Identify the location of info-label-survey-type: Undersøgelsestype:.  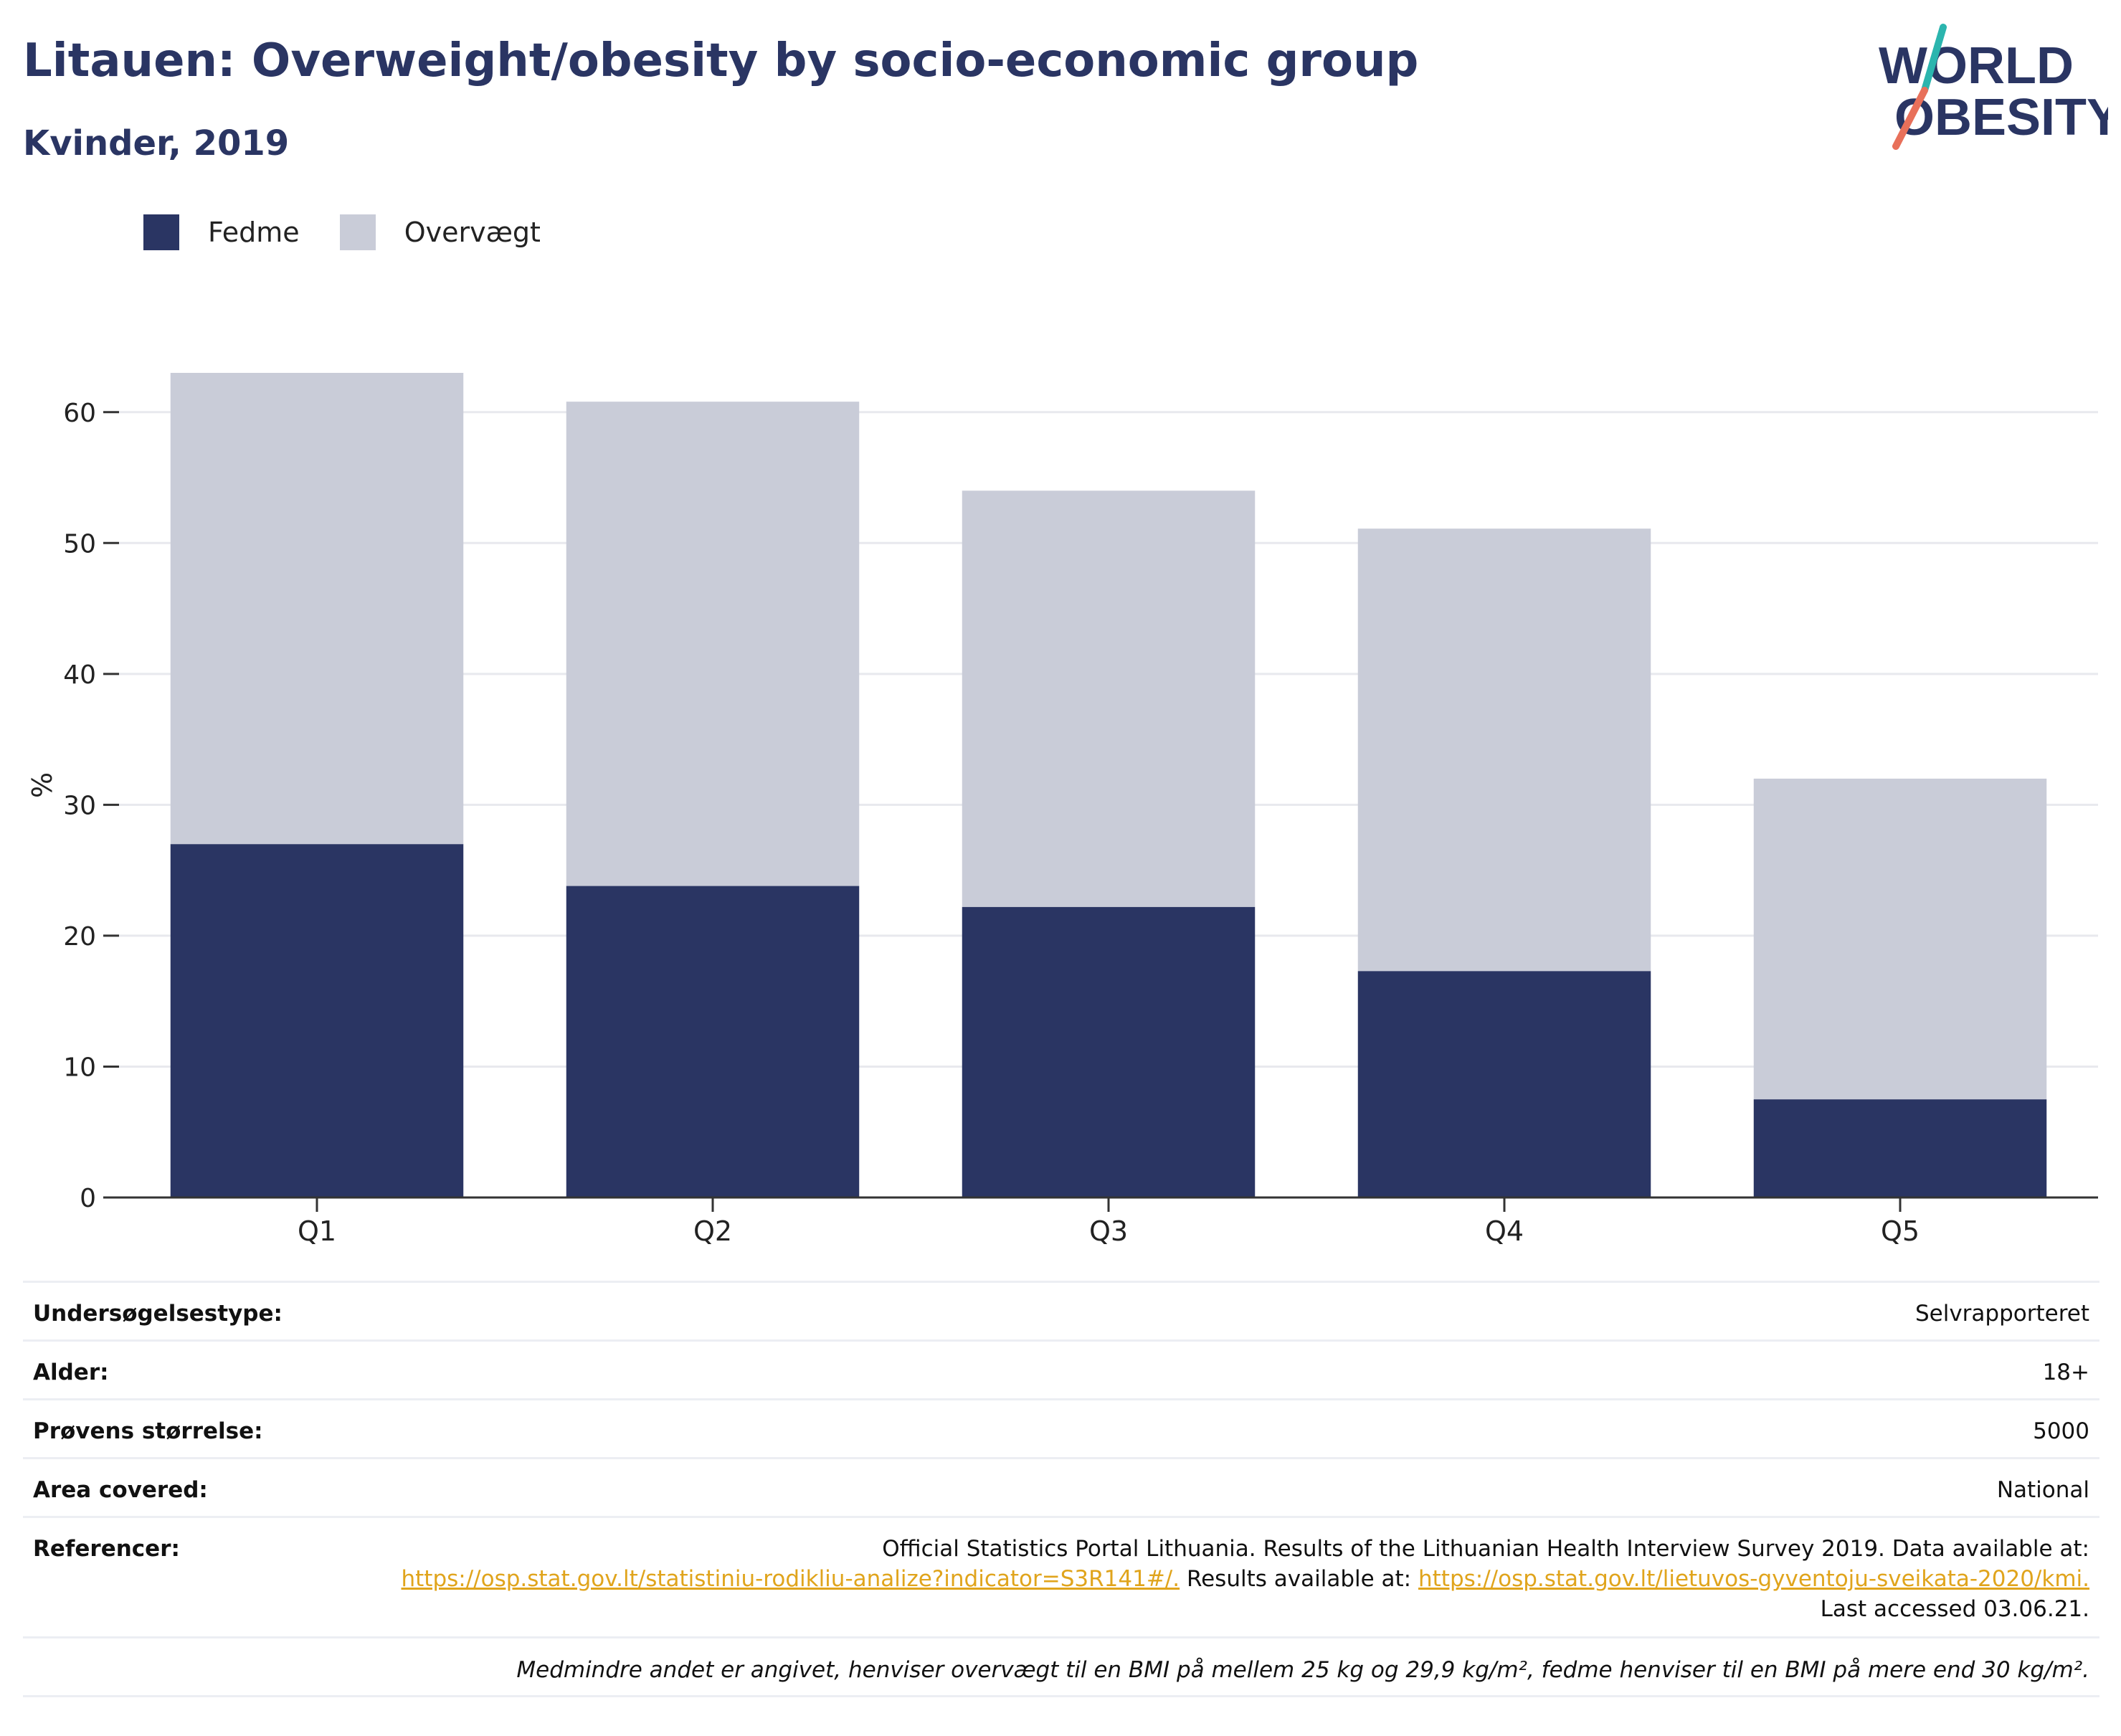
(158, 1314).